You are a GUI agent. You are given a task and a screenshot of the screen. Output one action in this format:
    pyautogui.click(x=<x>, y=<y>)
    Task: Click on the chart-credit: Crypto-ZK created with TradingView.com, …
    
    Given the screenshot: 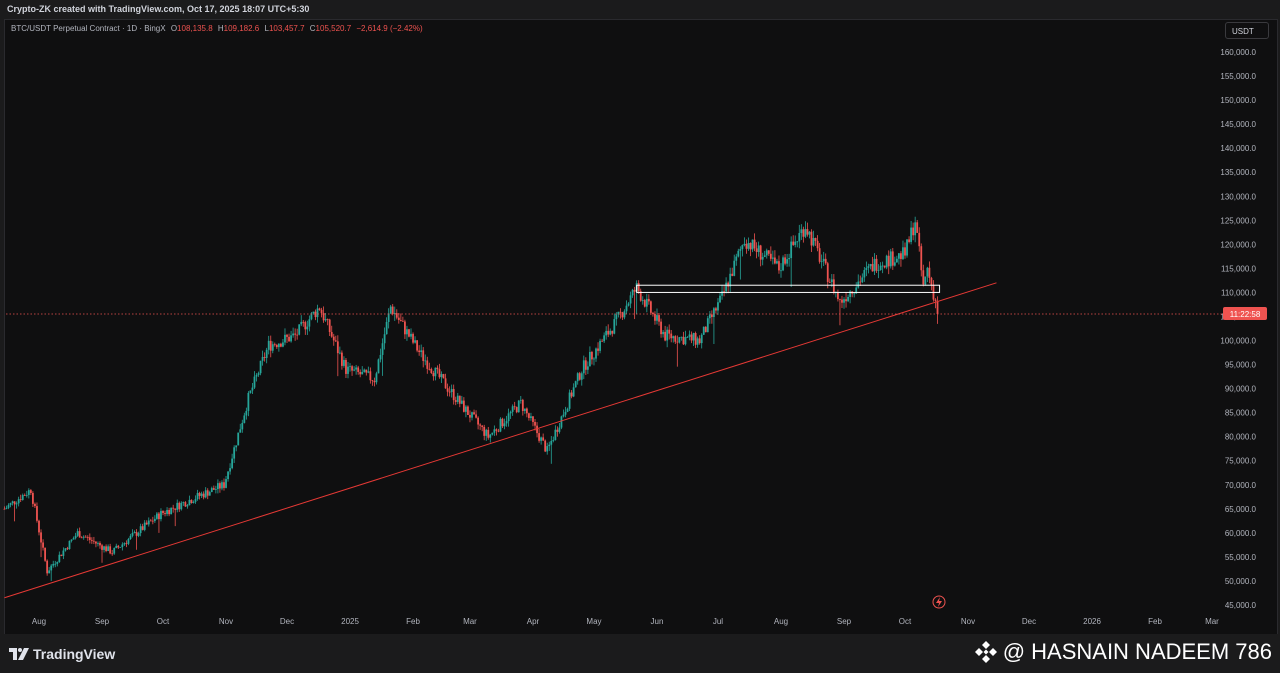 What is the action you would take?
    pyautogui.click(x=158, y=9)
    